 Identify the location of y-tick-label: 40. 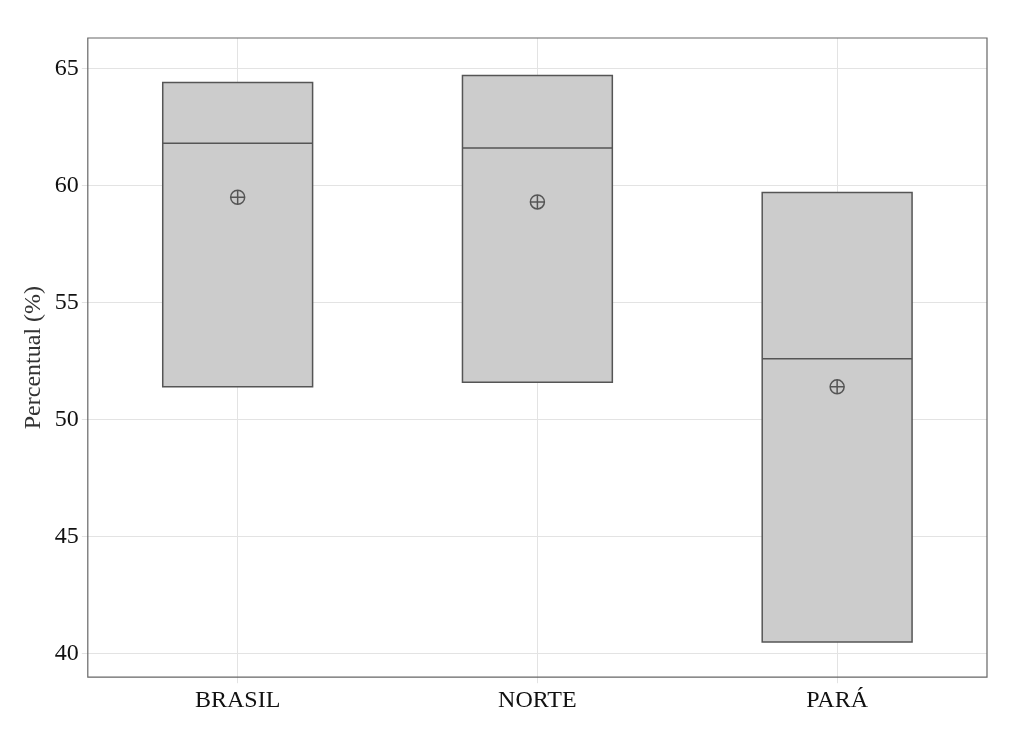
(66, 652).